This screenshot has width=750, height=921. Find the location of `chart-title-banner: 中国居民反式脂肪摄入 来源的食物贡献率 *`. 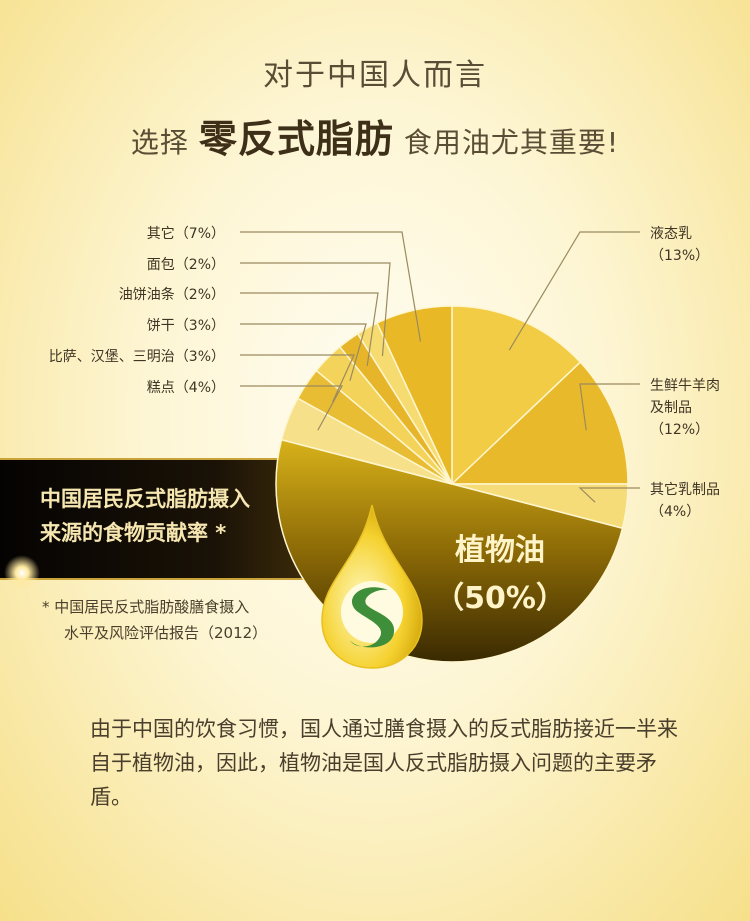

chart-title-banner: 中国居民反式脂肪摄入 来源的食物贡献率 * is located at coordinates (152, 519).